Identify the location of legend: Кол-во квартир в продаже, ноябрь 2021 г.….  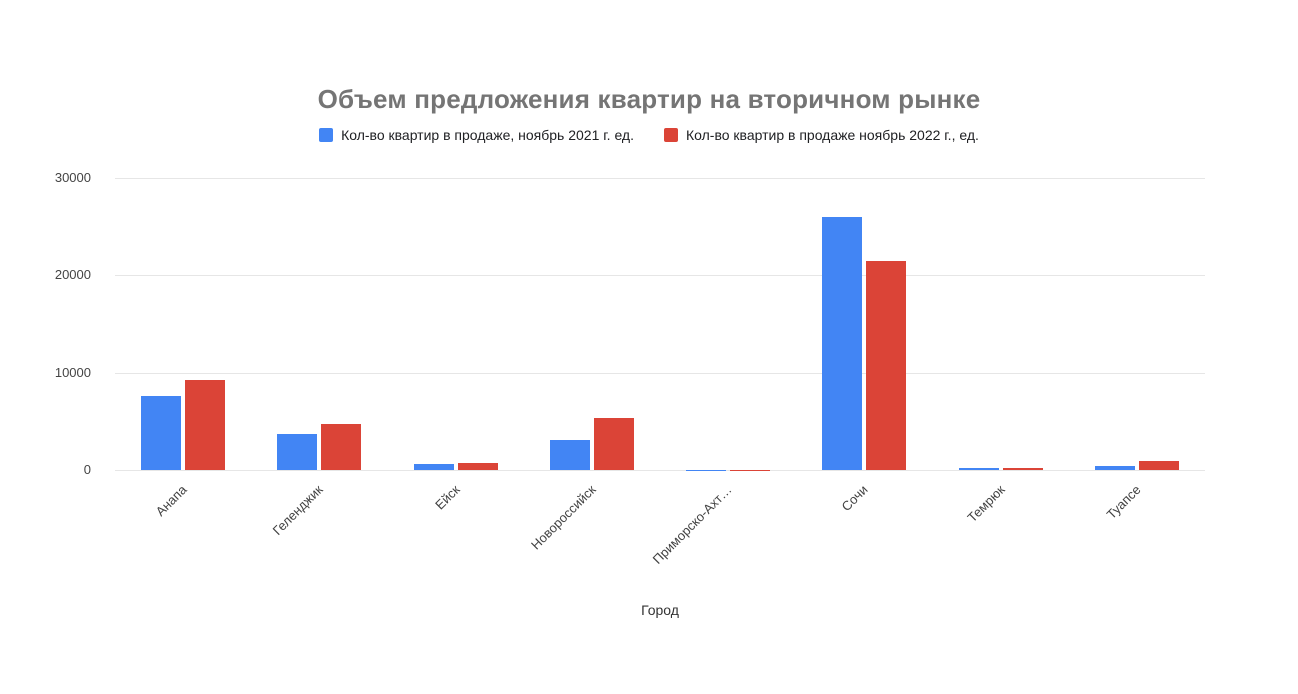
(649, 135).